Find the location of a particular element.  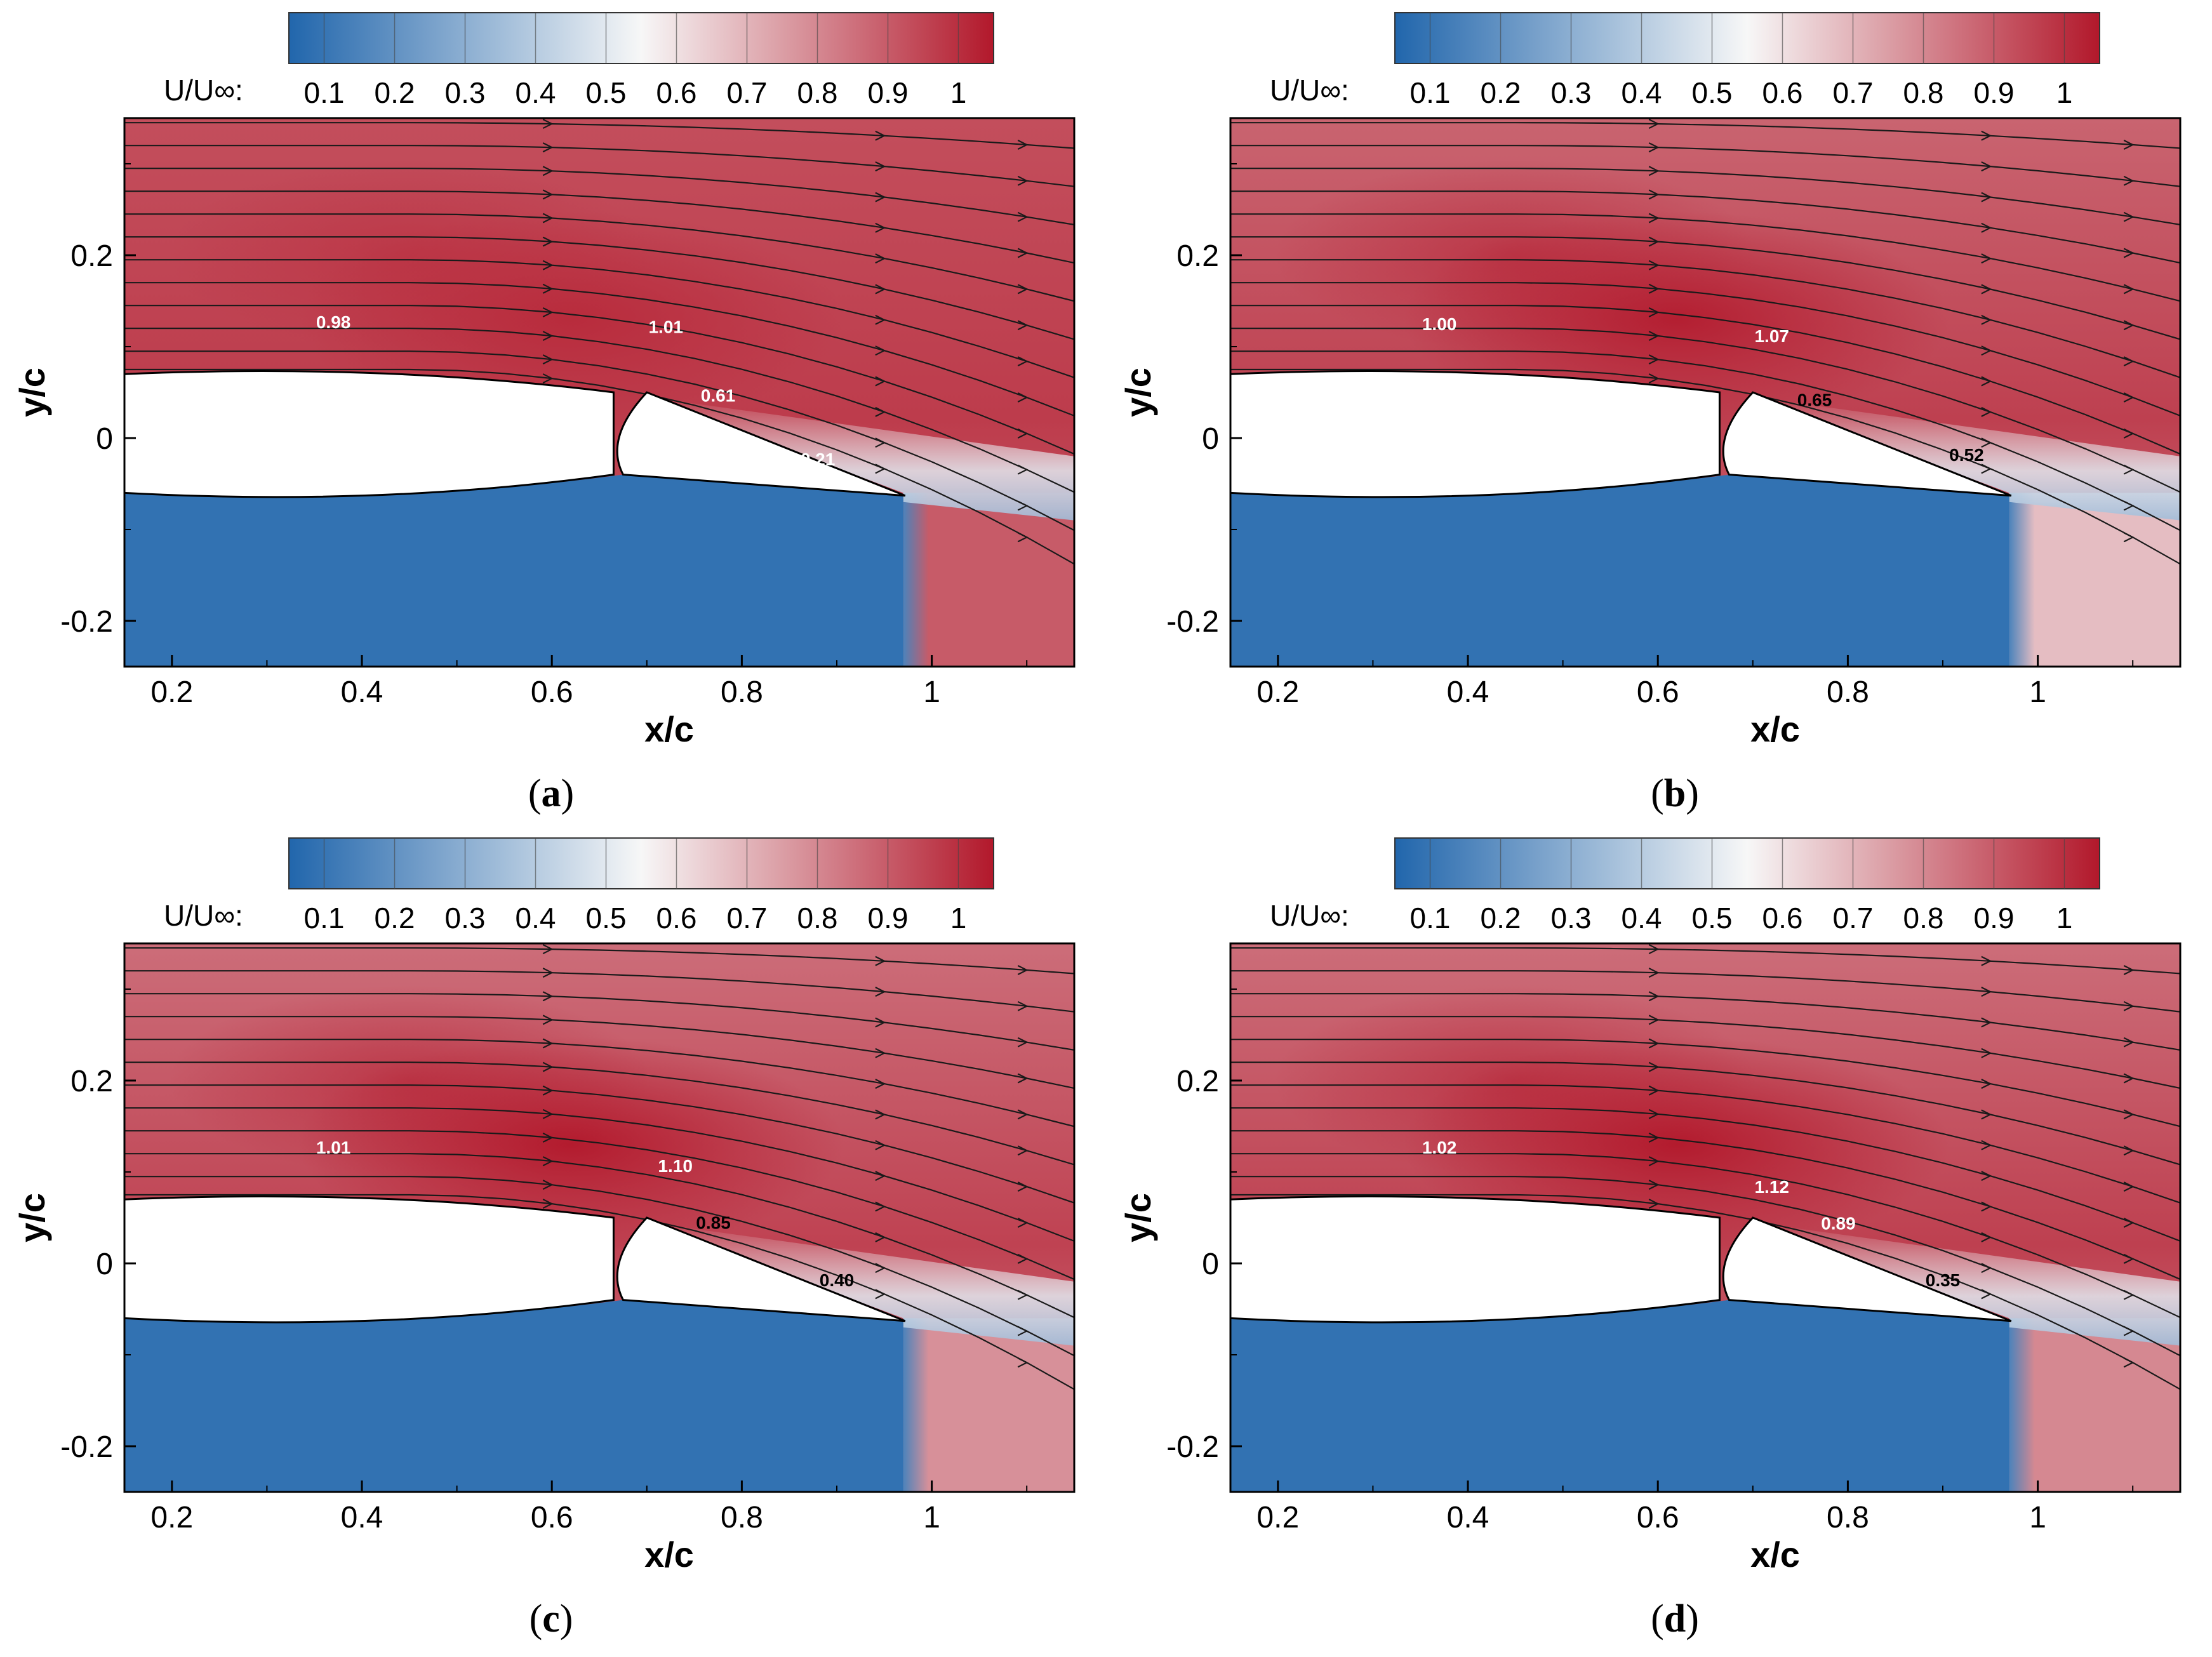

colorbar-title: U/U∞: is located at coordinates (1309, 90).